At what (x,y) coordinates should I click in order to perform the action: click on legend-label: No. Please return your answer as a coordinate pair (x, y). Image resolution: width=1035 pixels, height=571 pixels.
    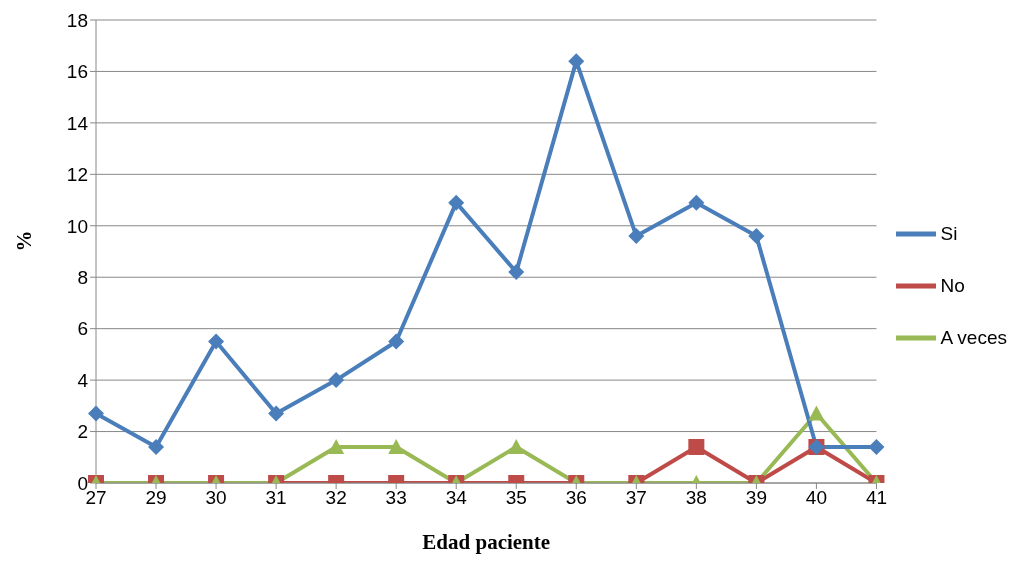
    Looking at the image, I should click on (952, 285).